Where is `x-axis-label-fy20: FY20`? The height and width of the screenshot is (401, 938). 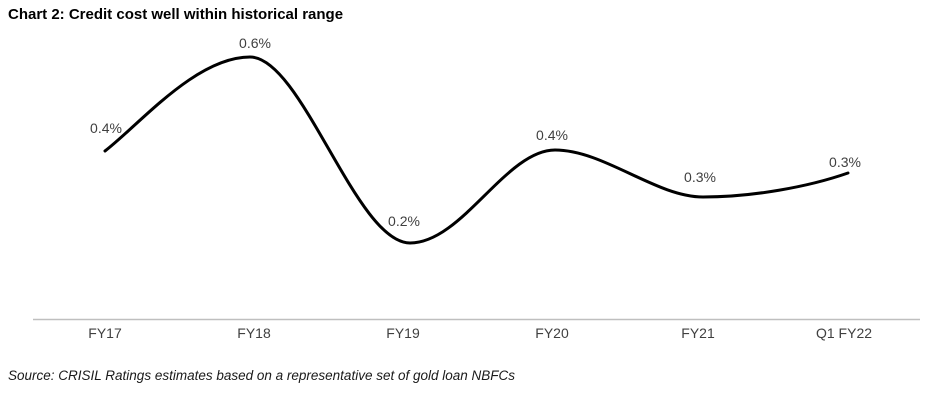
x-axis-label-fy20: FY20 is located at coordinates (552, 333).